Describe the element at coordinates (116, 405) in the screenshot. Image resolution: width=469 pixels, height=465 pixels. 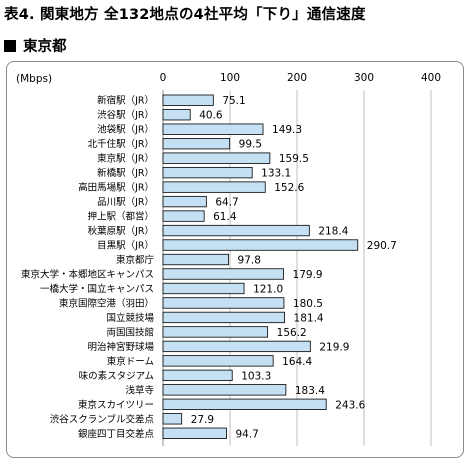
I see `category-label: 東京スカイツリー` at that location.